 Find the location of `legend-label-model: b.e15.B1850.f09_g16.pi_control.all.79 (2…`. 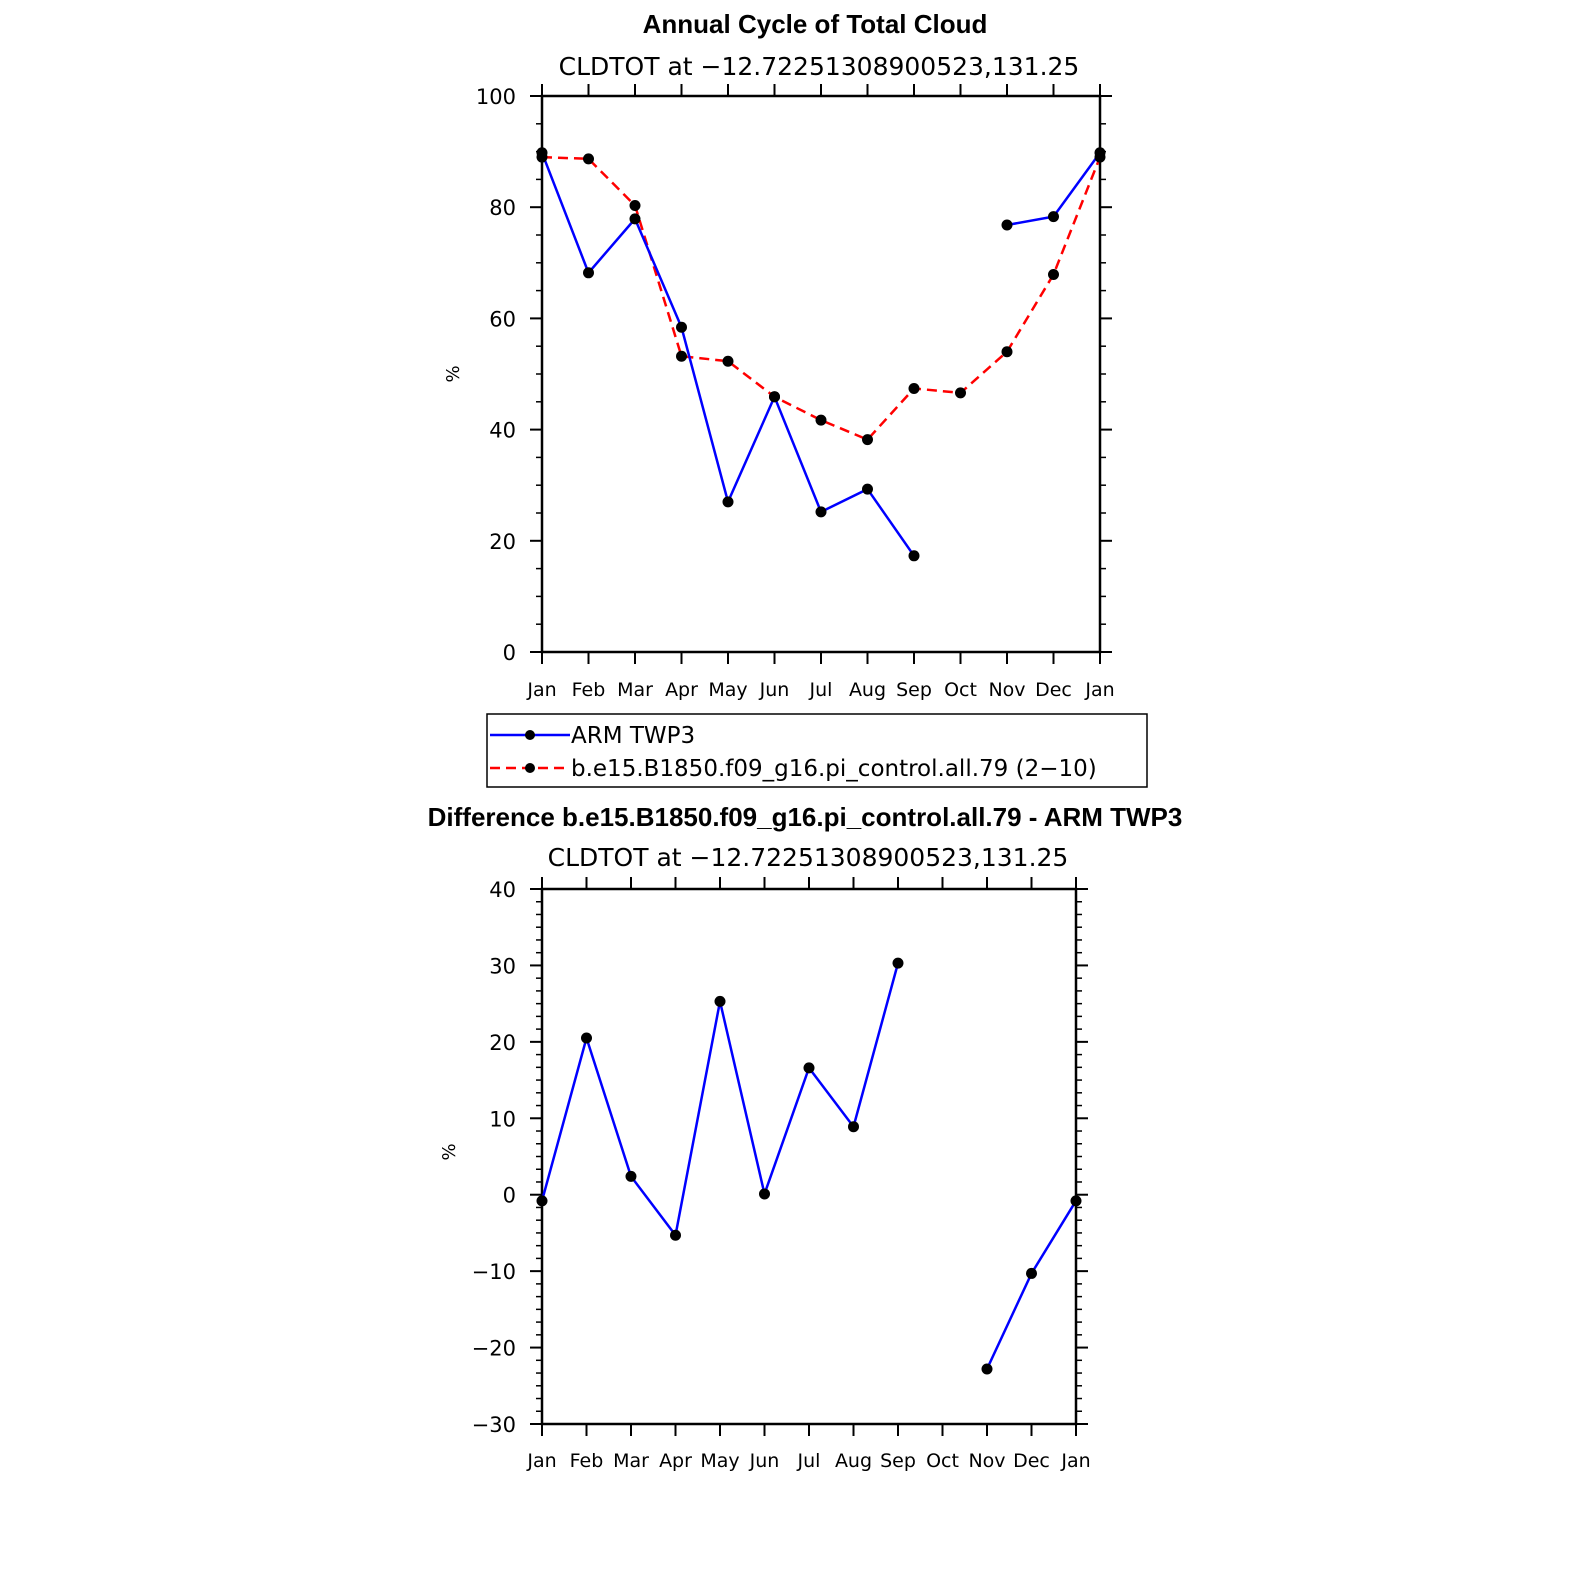

legend-label-model: b.e15.B1850.f09_g16.pi_control.all.79 (2… is located at coordinates (834, 769).